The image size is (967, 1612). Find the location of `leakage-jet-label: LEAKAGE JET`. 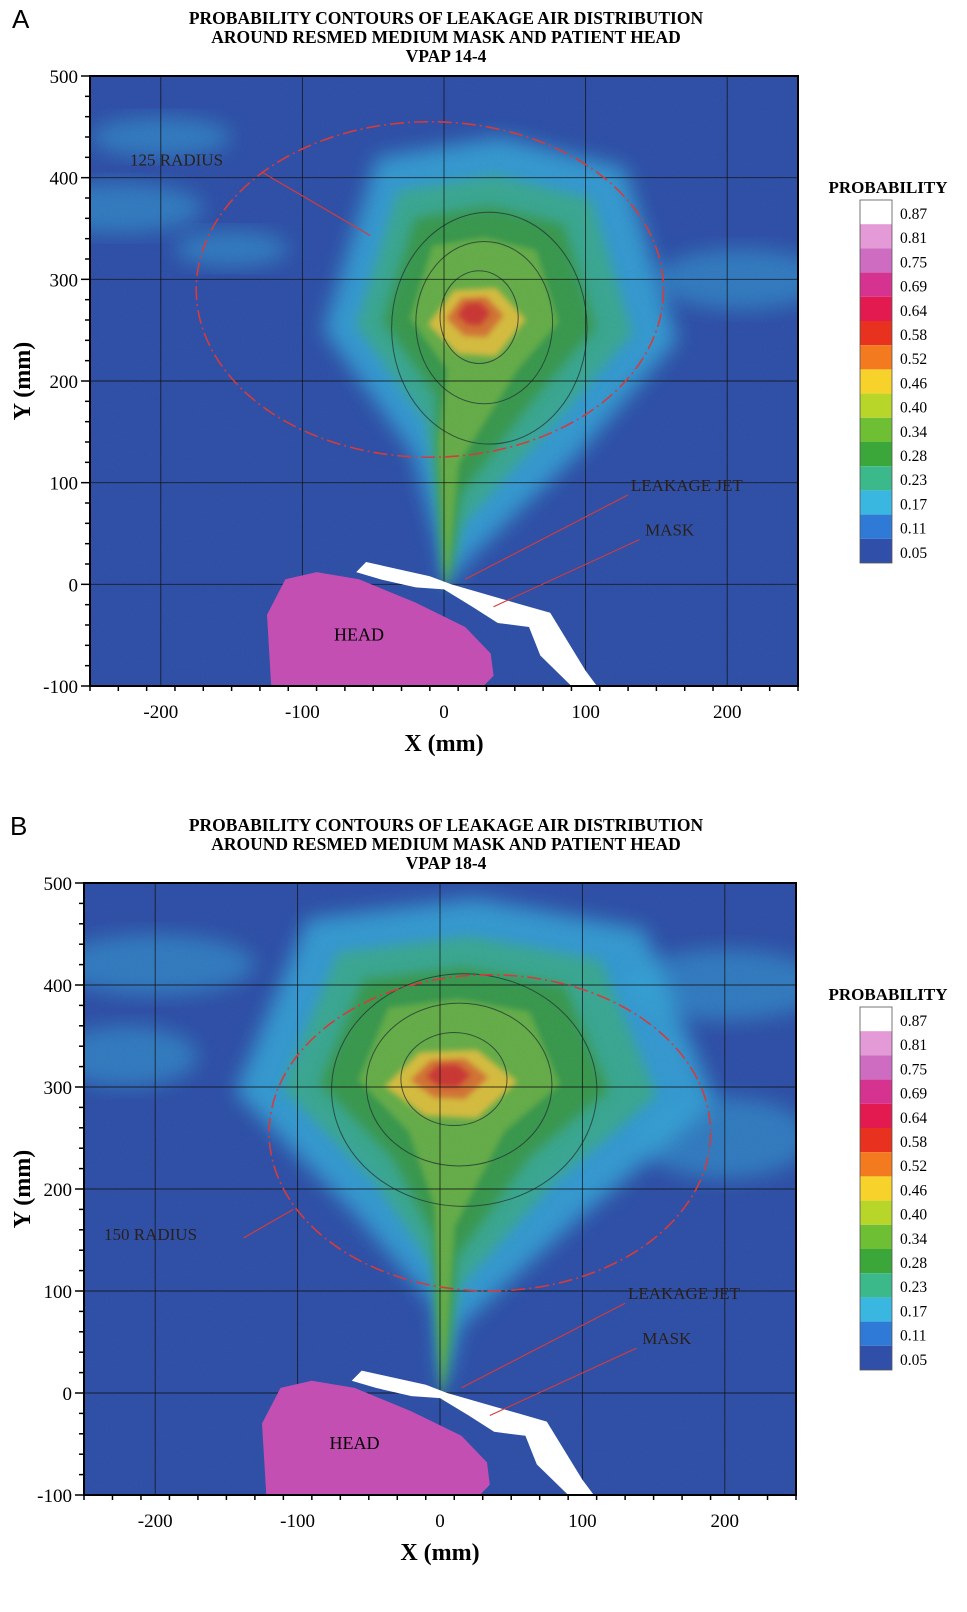

leakage-jet-label: LEAKAGE JET is located at coordinates (687, 485).